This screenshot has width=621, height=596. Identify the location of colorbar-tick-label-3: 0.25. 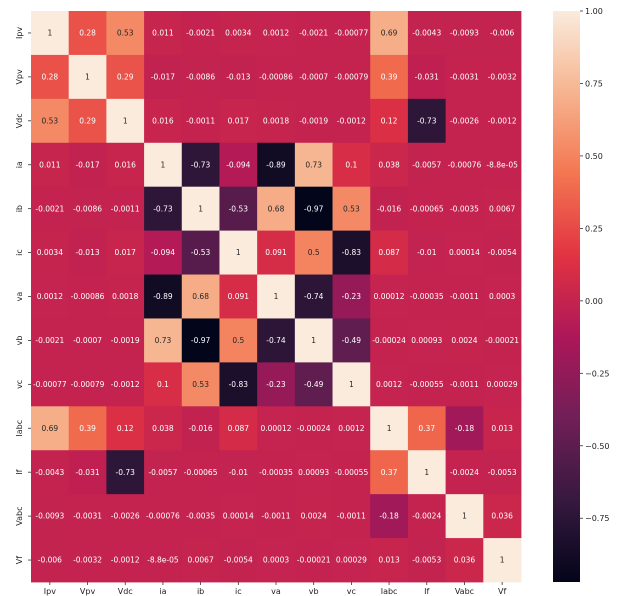
(594, 228).